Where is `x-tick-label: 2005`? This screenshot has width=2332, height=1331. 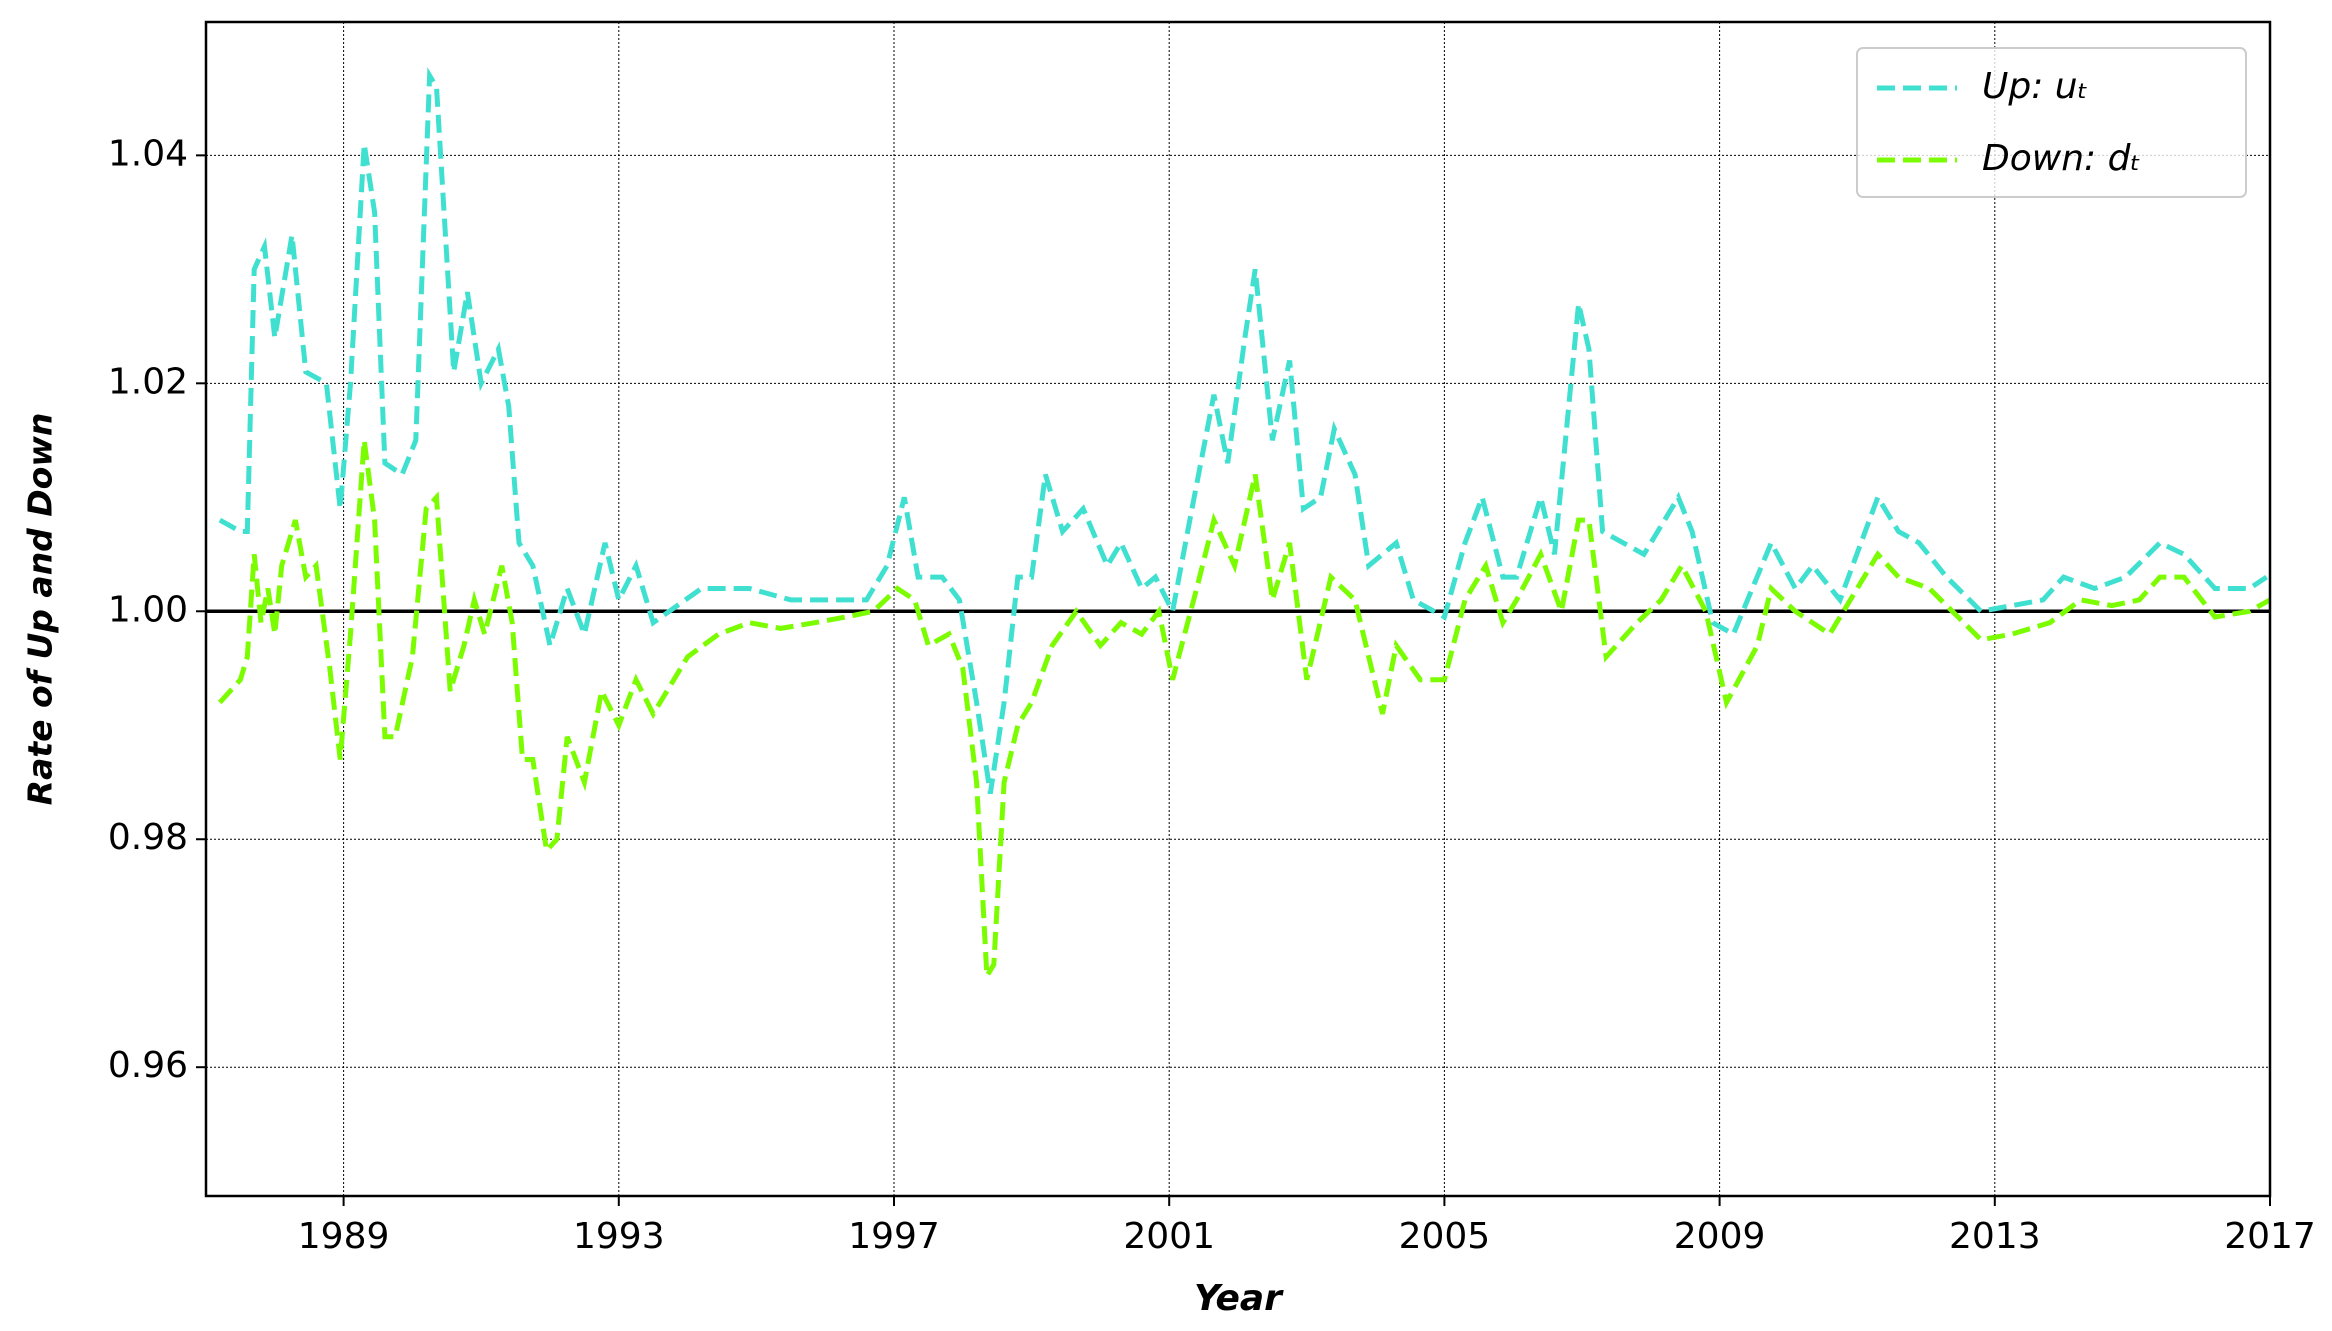
x-tick-label: 2005 is located at coordinates (1445, 1236).